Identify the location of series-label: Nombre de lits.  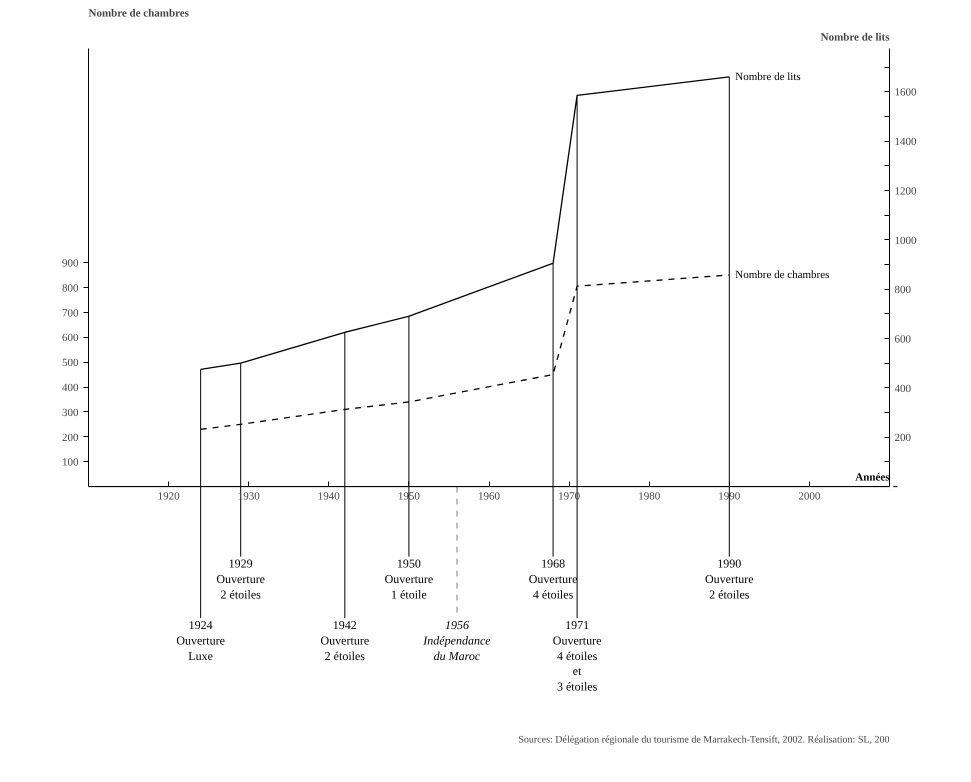
(768, 76).